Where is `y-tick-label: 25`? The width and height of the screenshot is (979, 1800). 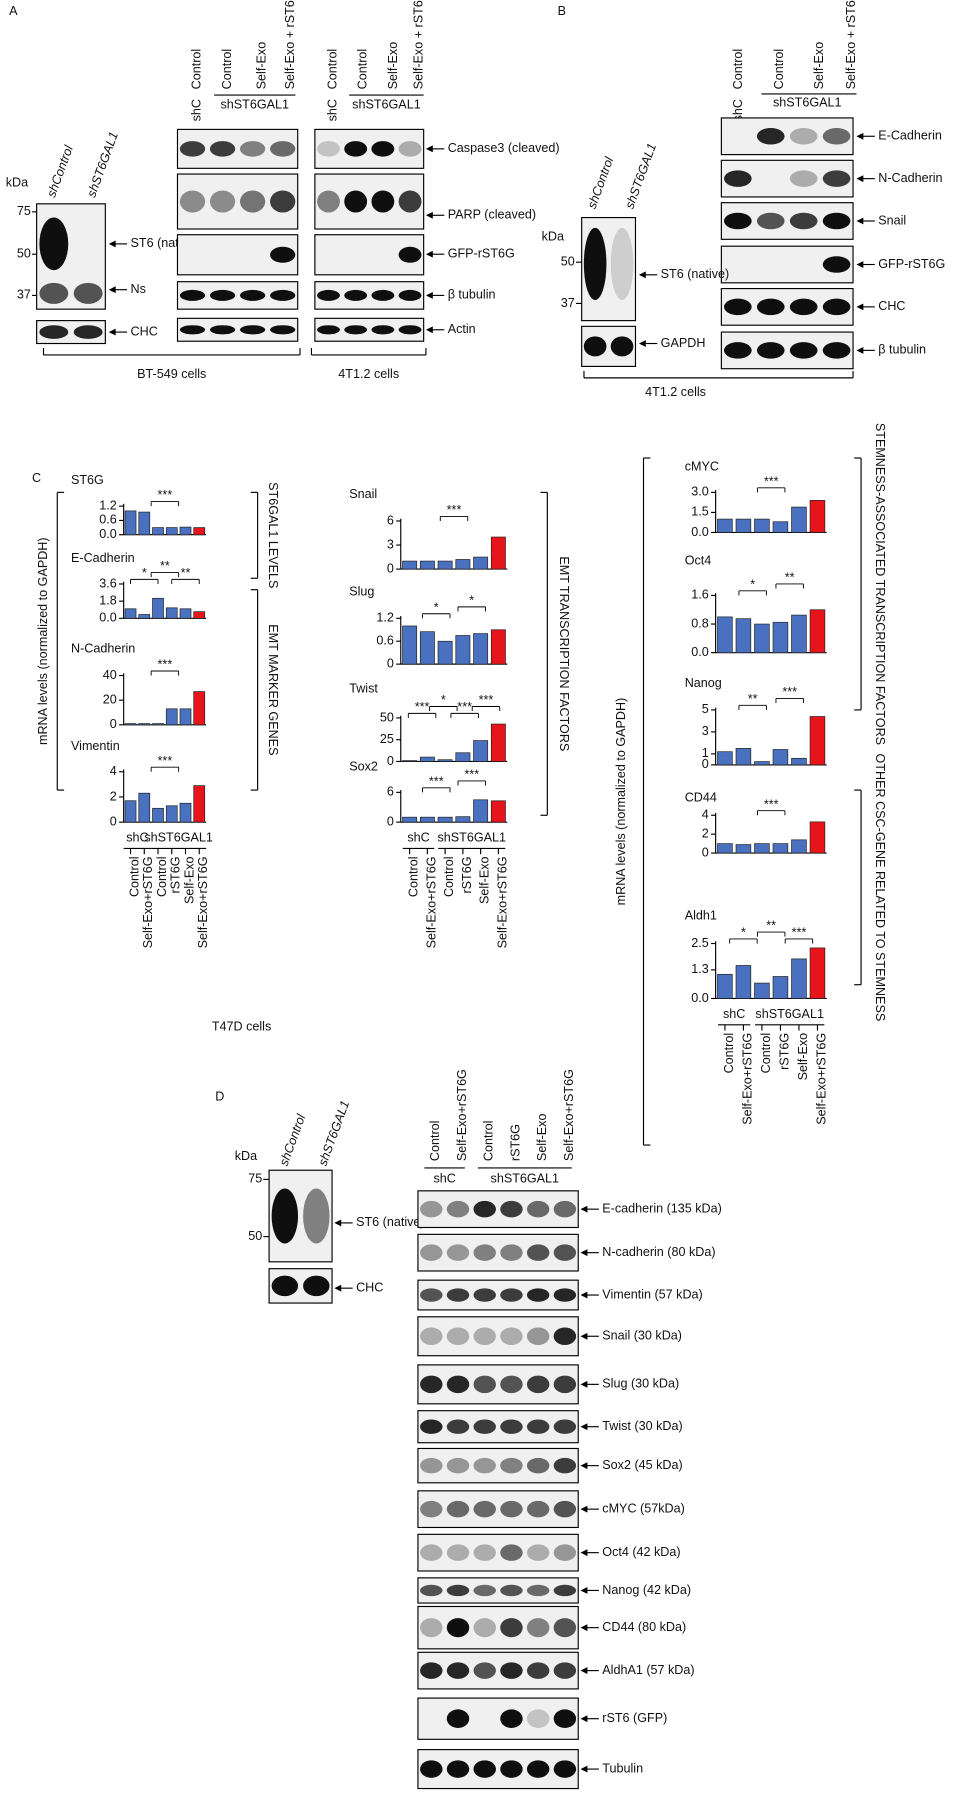 y-tick-label: 25 is located at coordinates (387, 739).